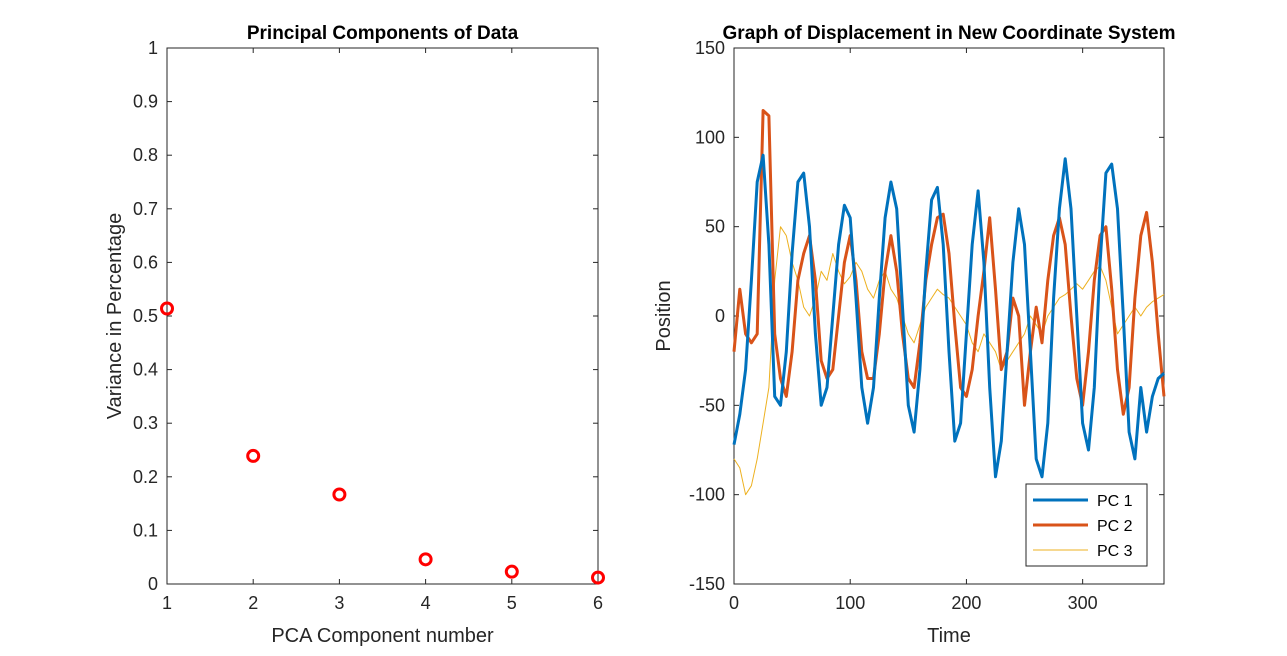 This screenshot has width=1287, height=656. Describe the element at coordinates (383, 33) in the screenshot. I see `variance-chart-title: Principal Components of Data` at that location.